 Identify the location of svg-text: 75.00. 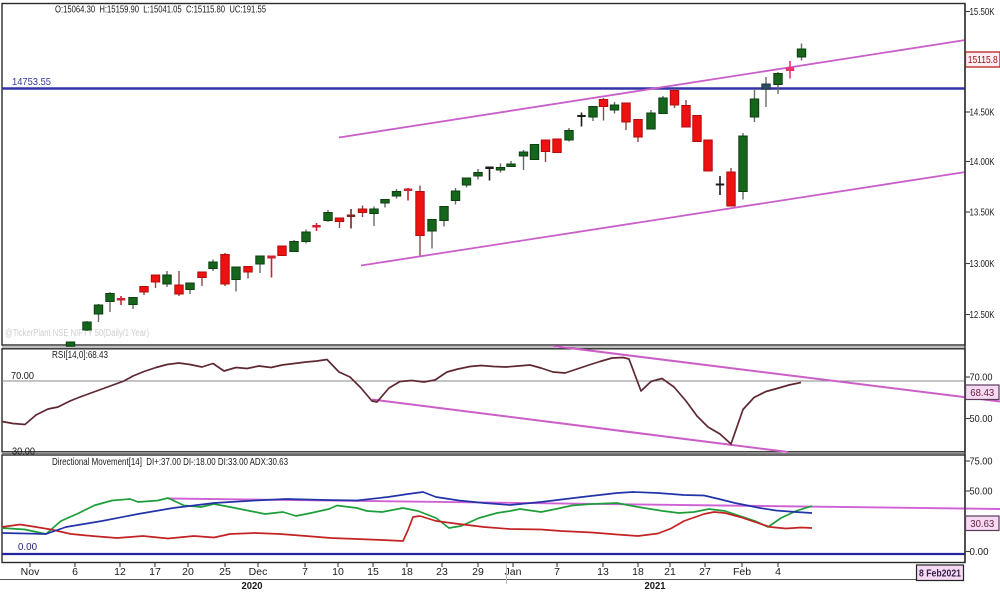
(981, 462).